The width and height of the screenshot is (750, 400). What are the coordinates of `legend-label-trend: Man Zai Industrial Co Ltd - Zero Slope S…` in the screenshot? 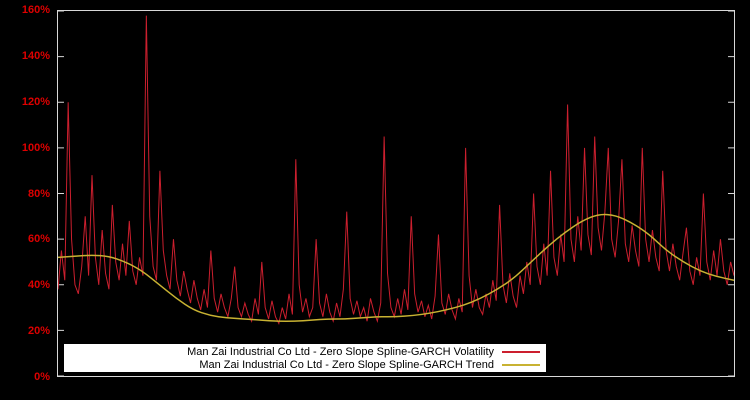 It's located at (346, 364).